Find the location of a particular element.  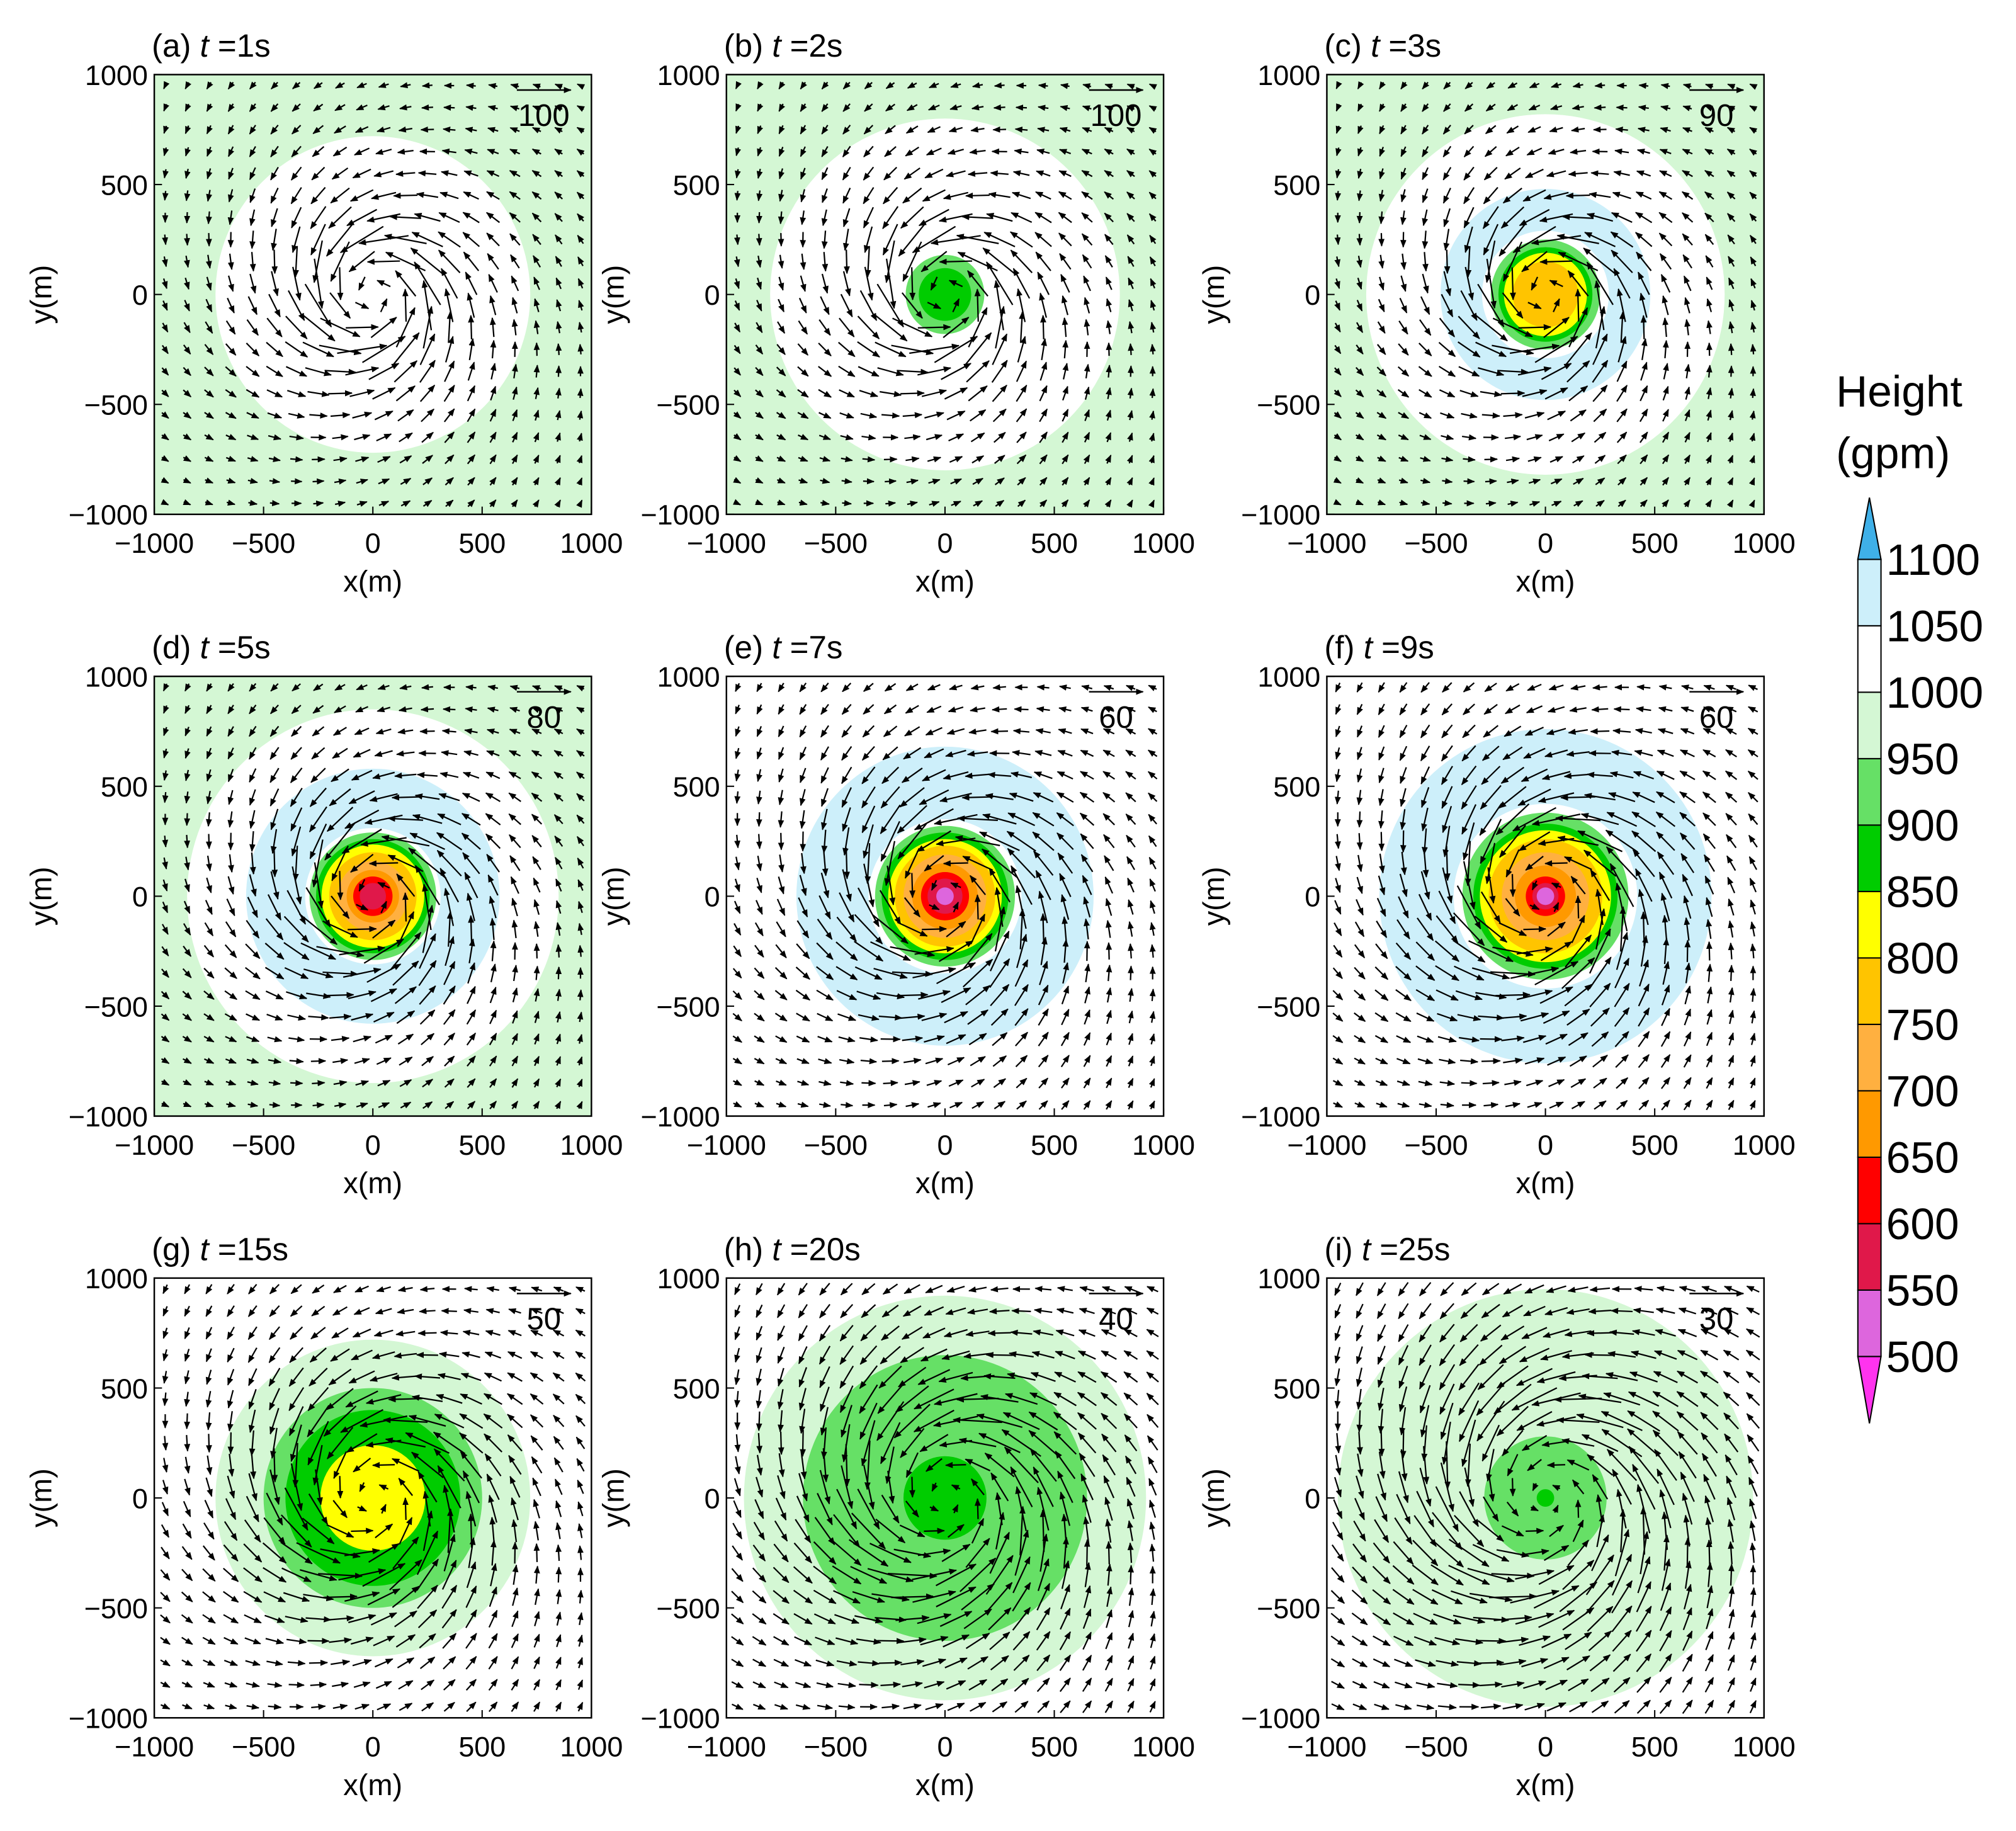

panel-title: (h) t =20s is located at coordinates (792, 1249).